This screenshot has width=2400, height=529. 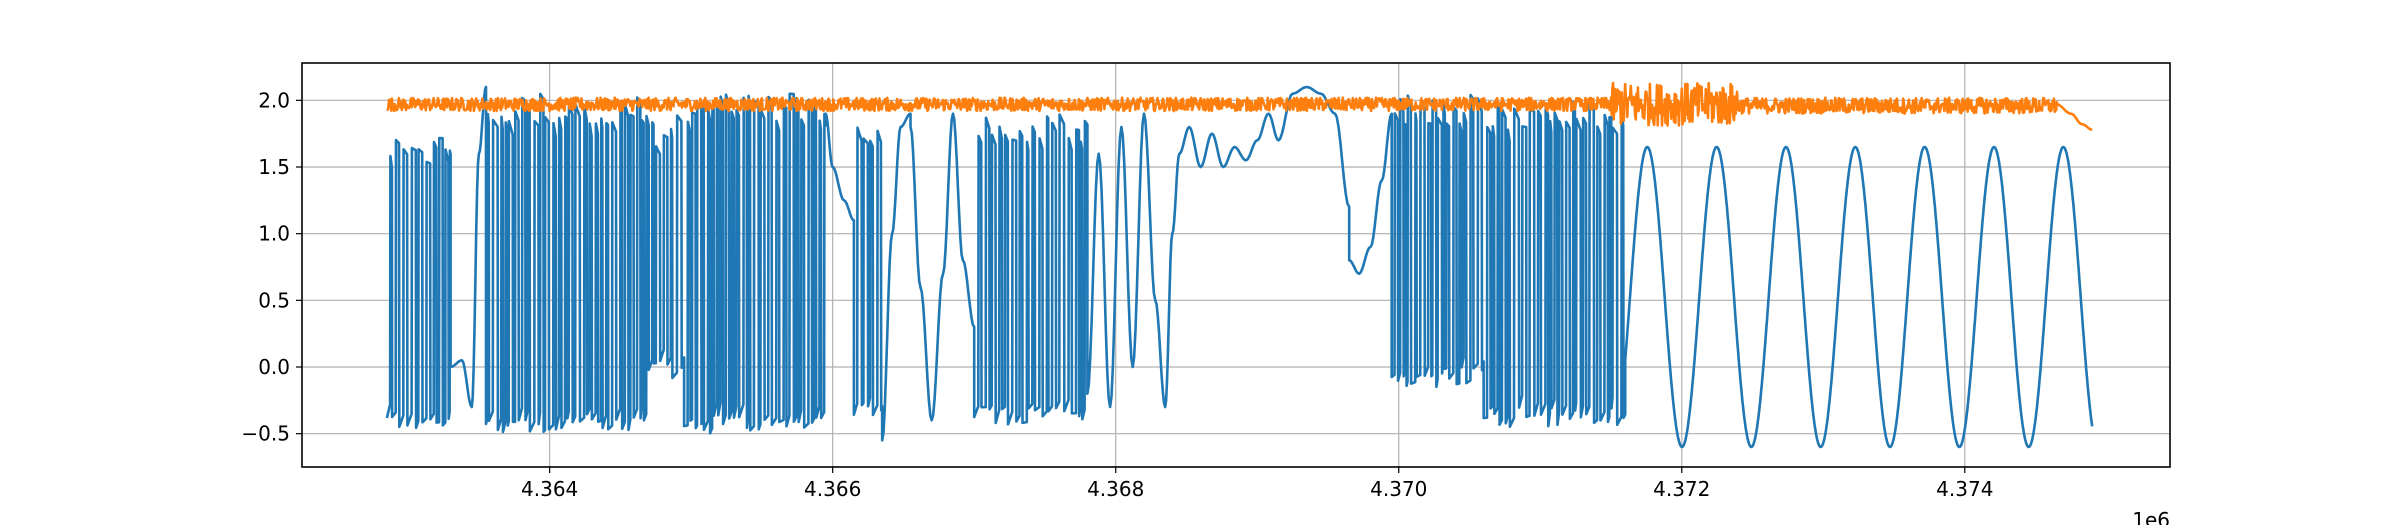 What do you see at coordinates (549, 489) in the screenshot?
I see `x-tick-label: 4.364` at bounding box center [549, 489].